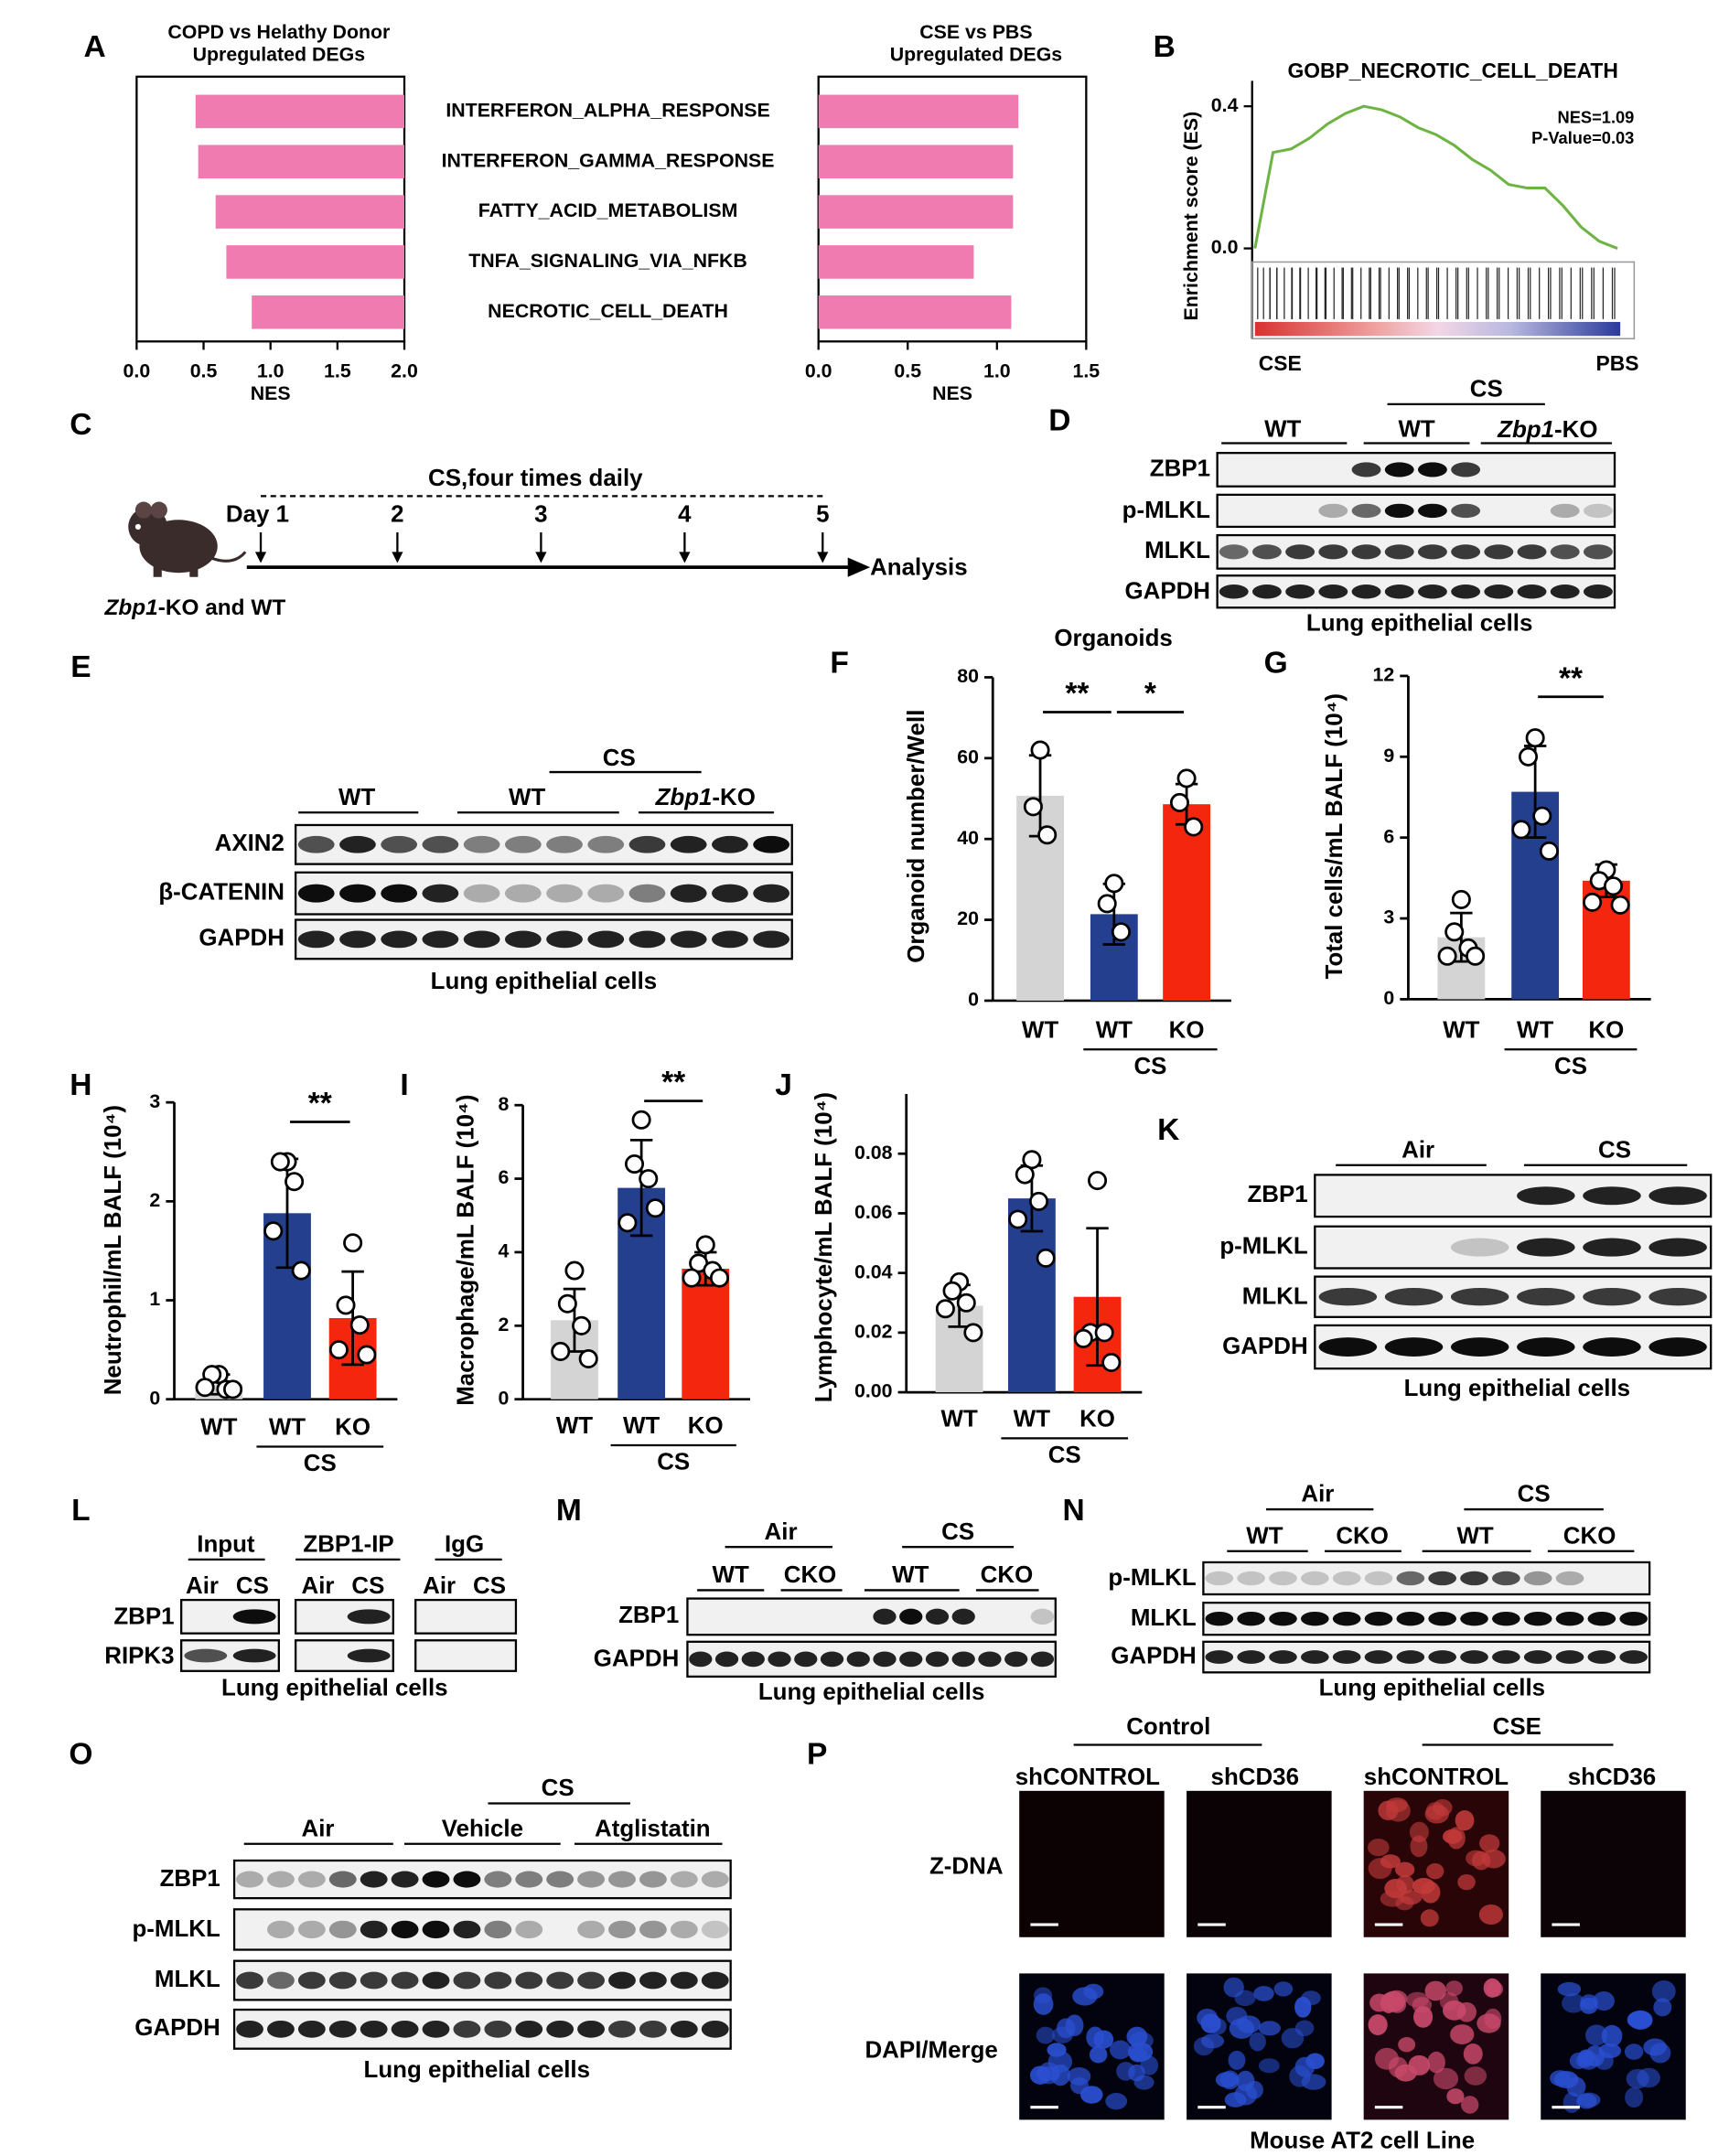  Describe the element at coordinates (1517, 1727) in the screenshot. I see `group-header: CSE` at that location.